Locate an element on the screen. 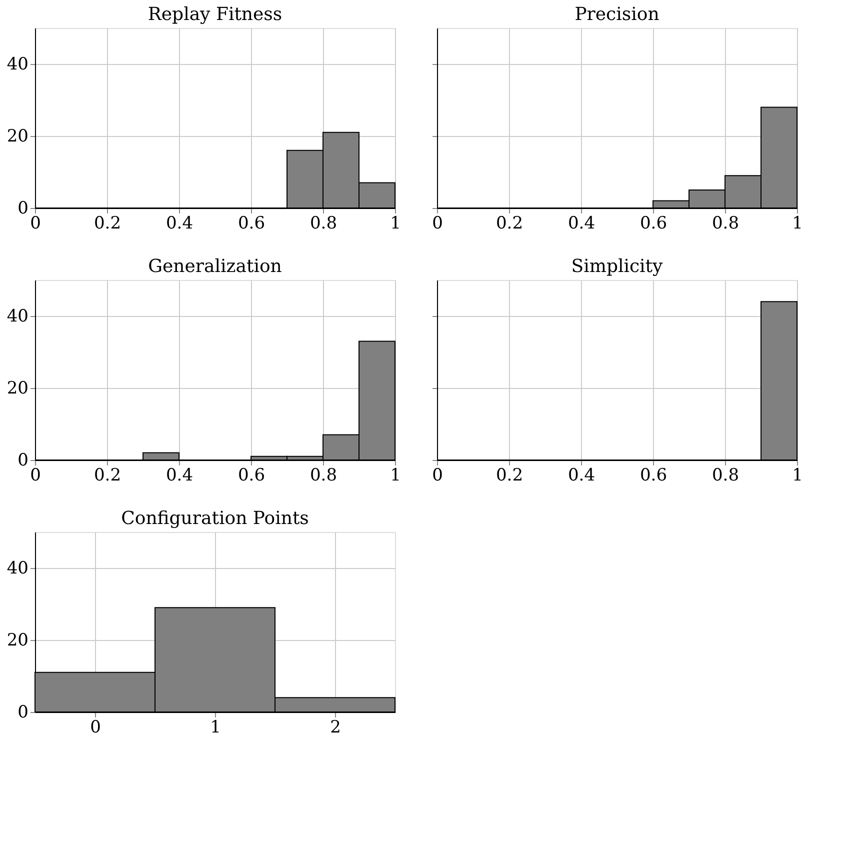 The image size is (861, 860). chart-title: Precision is located at coordinates (617, 14).